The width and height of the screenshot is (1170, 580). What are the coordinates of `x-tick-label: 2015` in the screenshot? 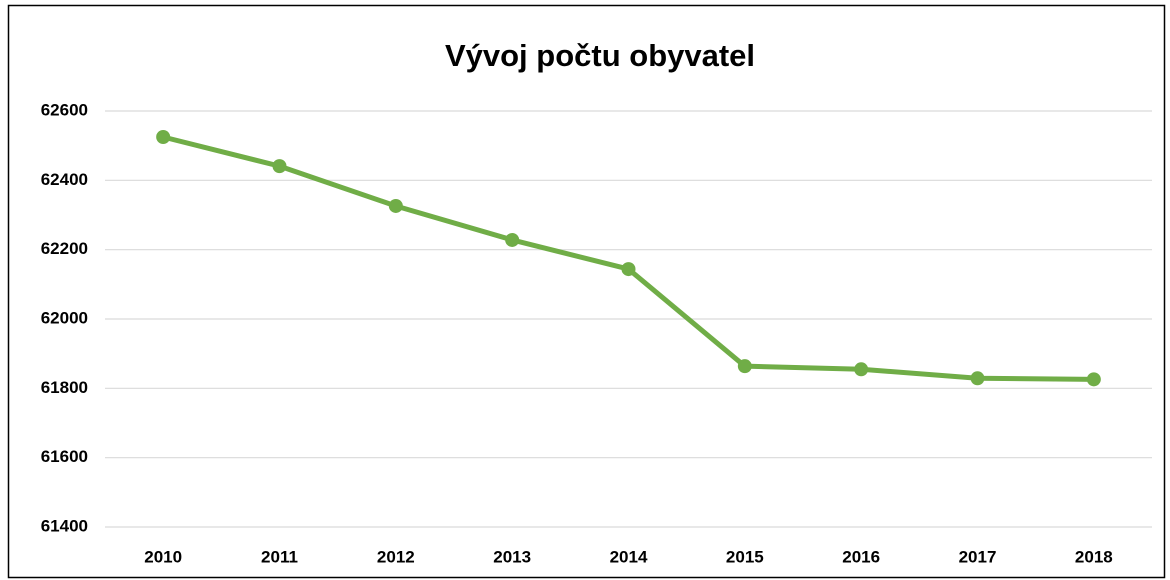 It's located at (745, 556).